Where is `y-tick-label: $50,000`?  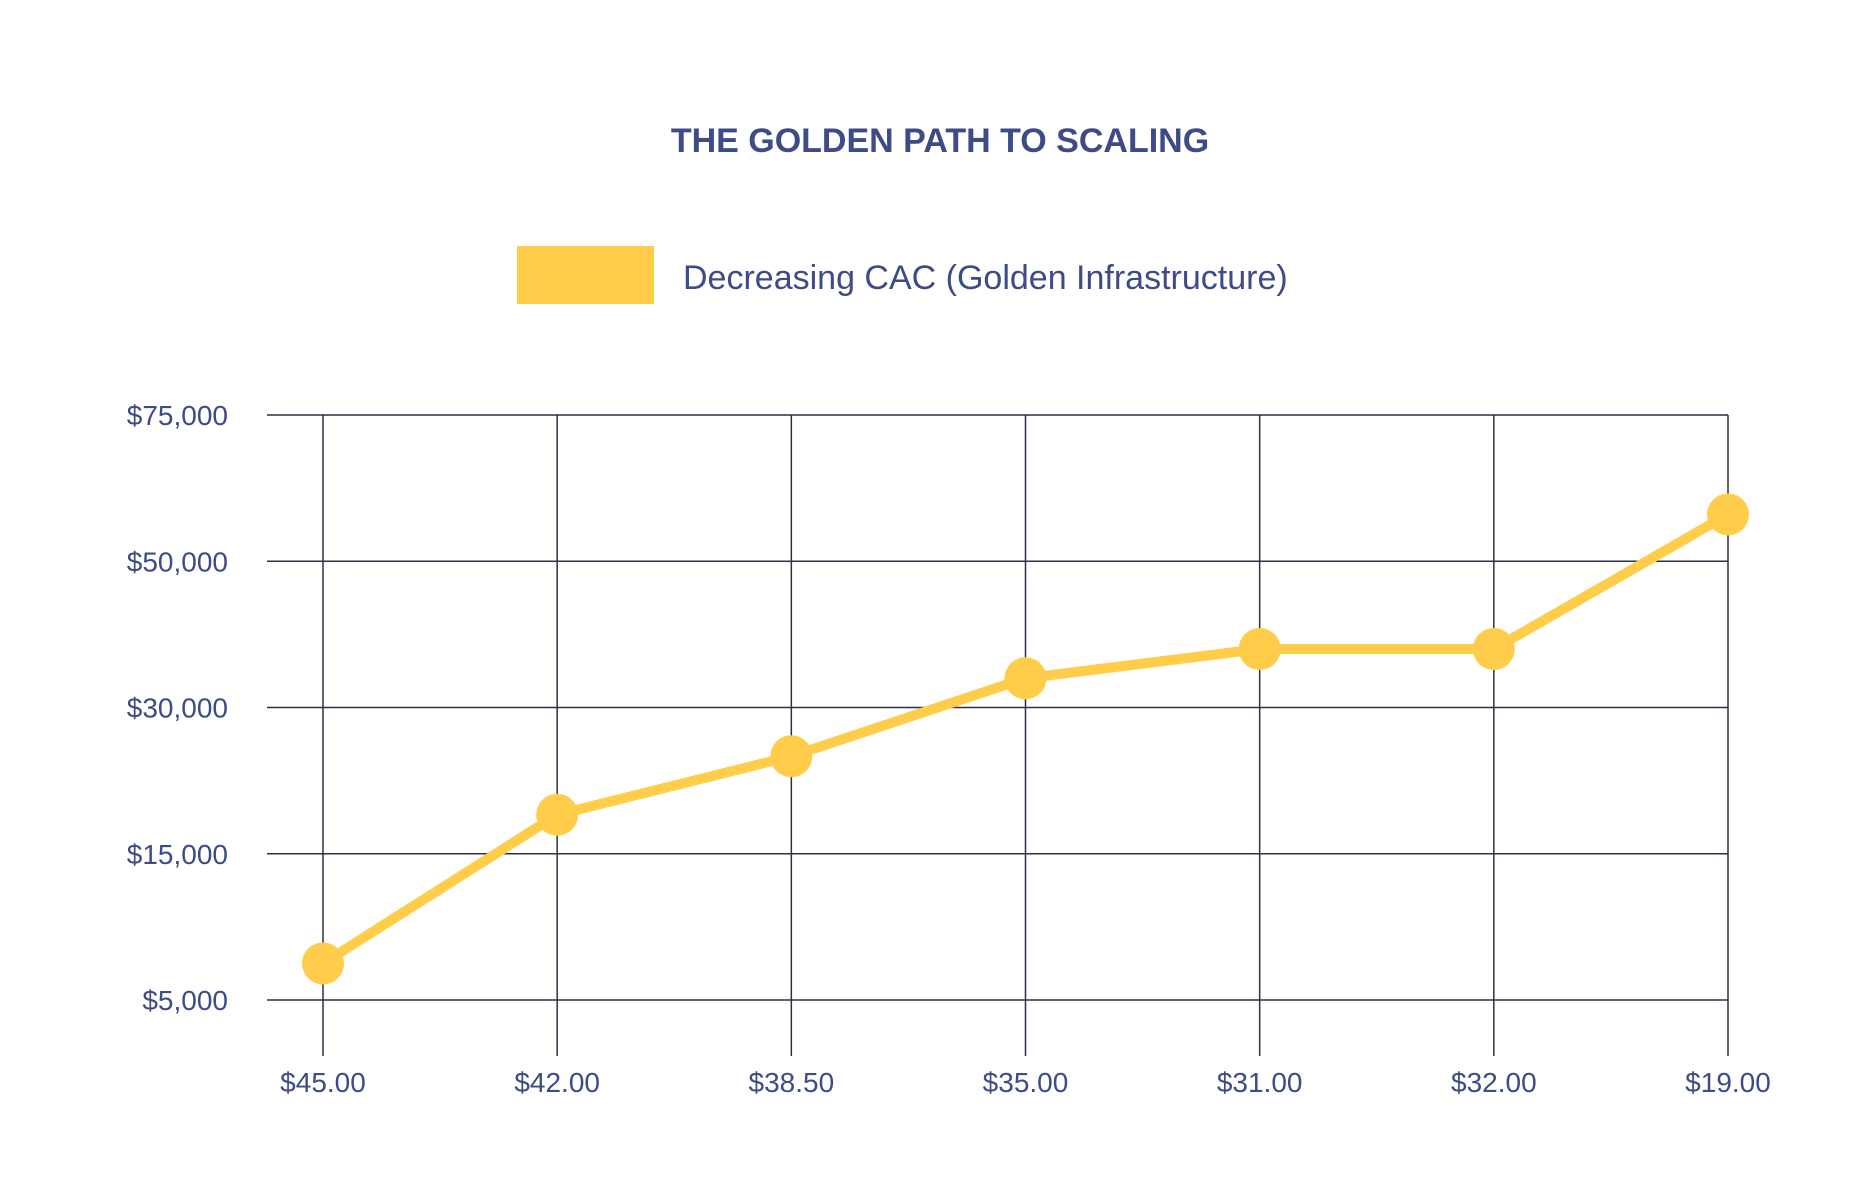
y-tick-label: $50,000 is located at coordinates (177, 561).